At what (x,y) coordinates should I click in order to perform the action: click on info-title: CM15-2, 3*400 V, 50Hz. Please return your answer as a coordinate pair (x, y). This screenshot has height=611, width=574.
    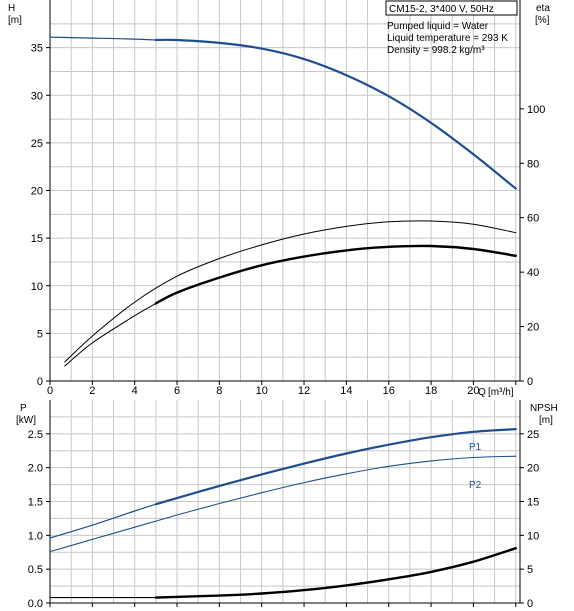
    Looking at the image, I should click on (441, 9).